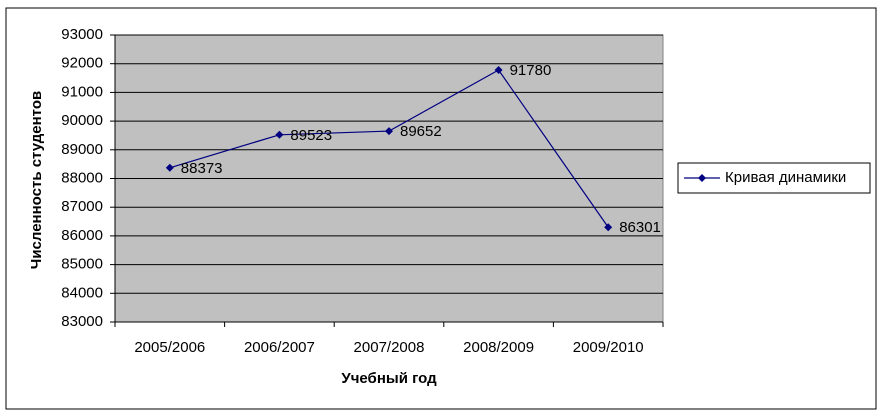 The width and height of the screenshot is (882, 416). Describe the element at coordinates (82, 235) in the screenshot. I see `y-tick-label: 86000` at that location.